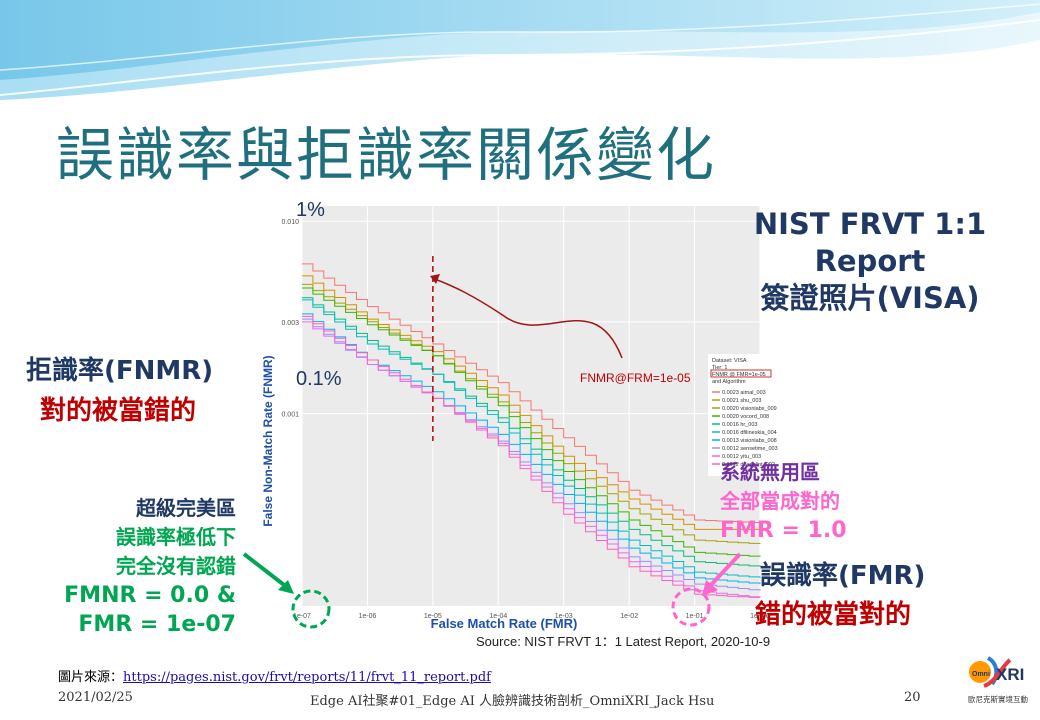 The height and width of the screenshot is (720, 1040). What do you see at coordinates (741, 457) in the screenshot?
I see `legend-entry-label: 0.0012 yitu_003` at bounding box center [741, 457].